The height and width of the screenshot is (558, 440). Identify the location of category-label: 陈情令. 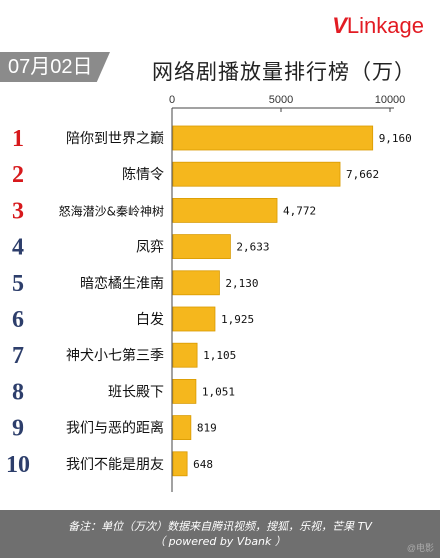
(143, 174).